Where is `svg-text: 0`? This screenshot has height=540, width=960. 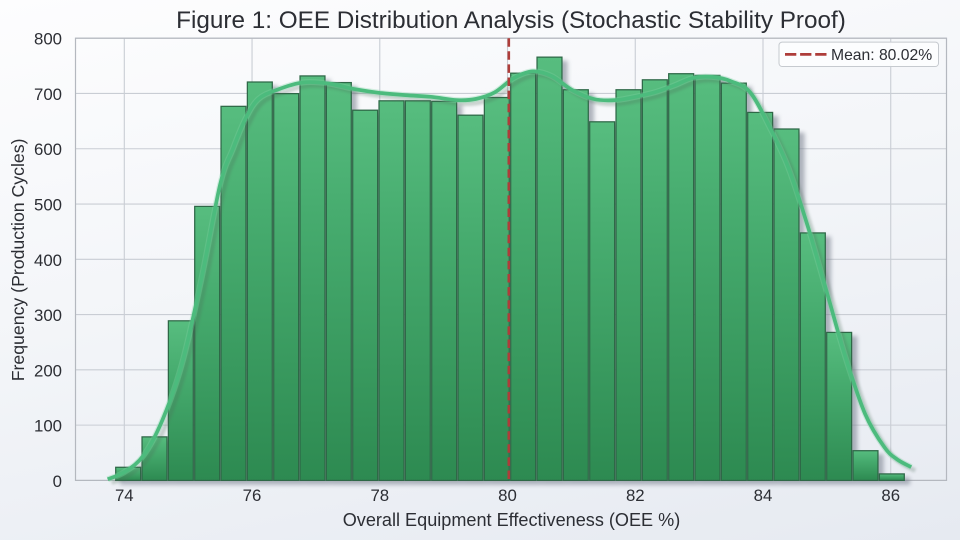
svg-text: 0 is located at coordinates (57, 481).